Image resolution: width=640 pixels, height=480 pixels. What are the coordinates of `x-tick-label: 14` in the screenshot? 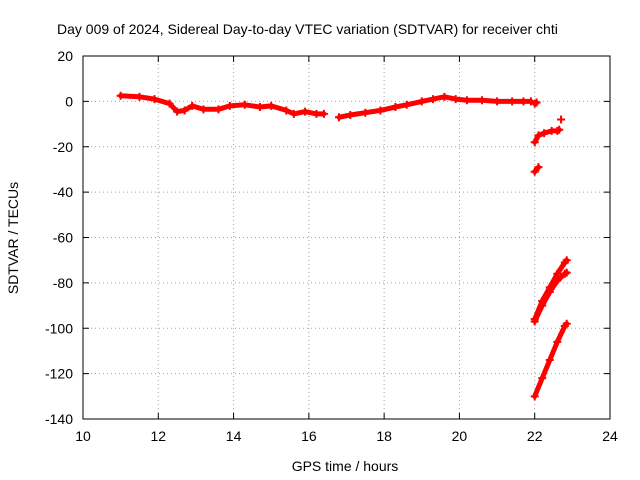 It's located at (234, 436).